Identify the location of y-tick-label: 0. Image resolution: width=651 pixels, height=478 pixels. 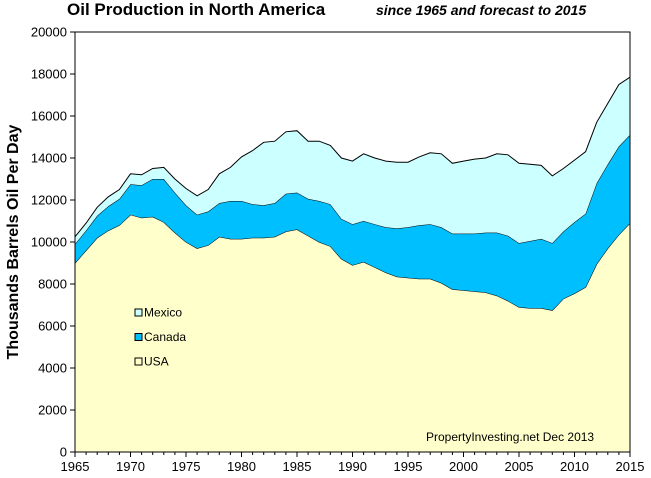
(63, 452).